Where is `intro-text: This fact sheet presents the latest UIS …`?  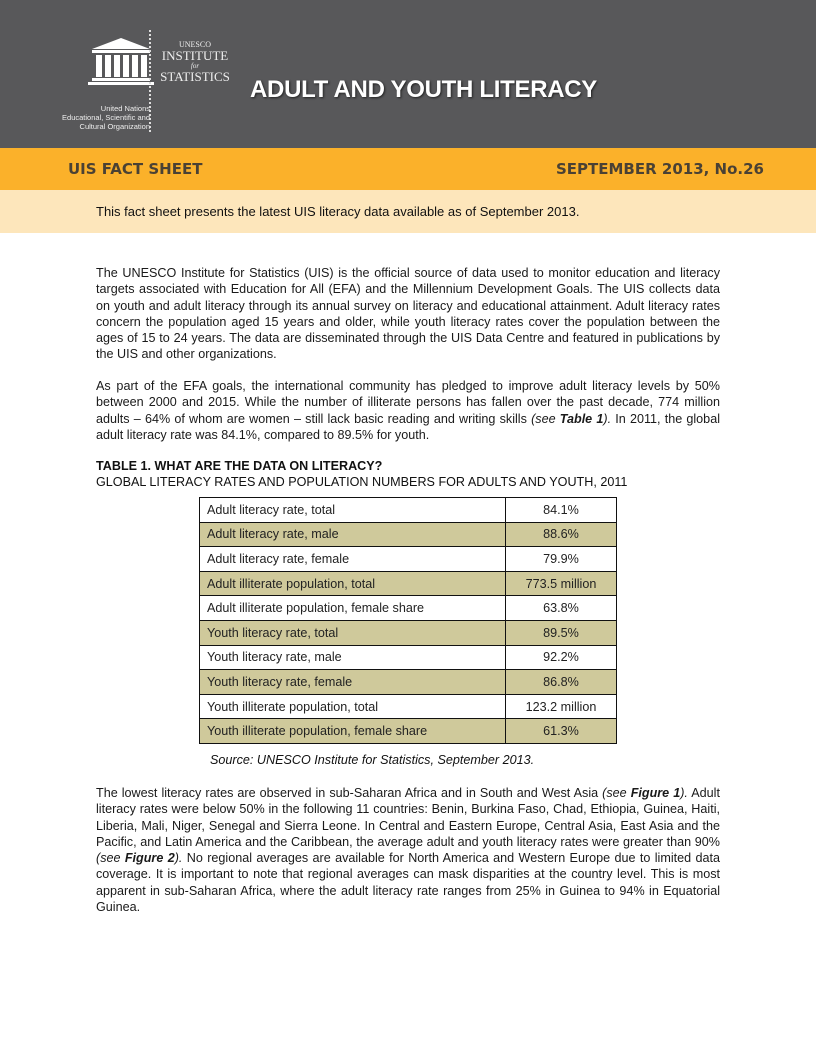
intro-text: This fact sheet presents the latest UIS … is located at coordinates (338, 211).